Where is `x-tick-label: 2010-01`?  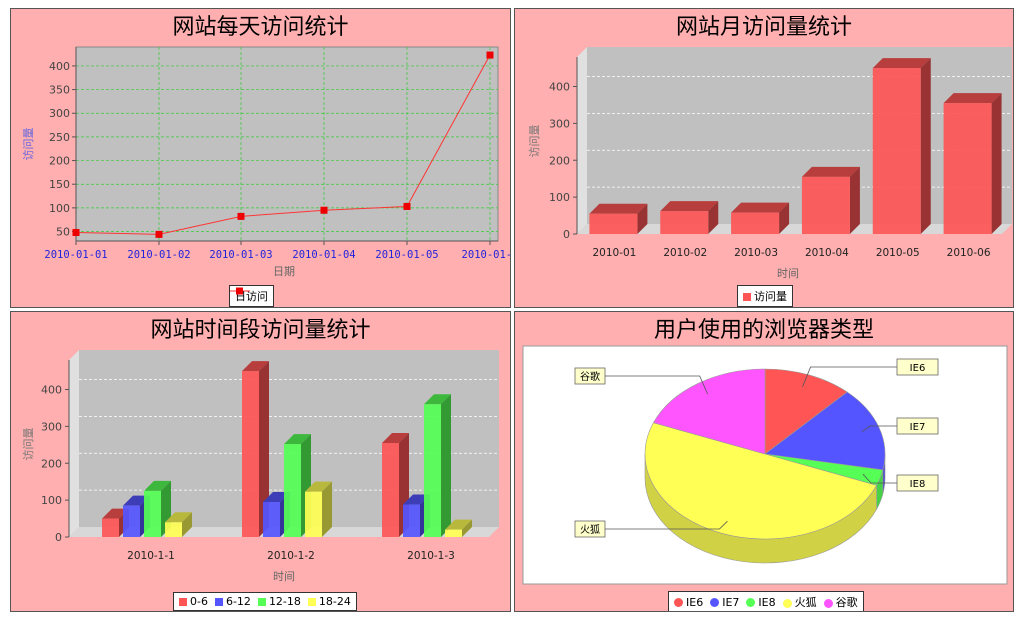
x-tick-label: 2010-01 is located at coordinates (614, 253).